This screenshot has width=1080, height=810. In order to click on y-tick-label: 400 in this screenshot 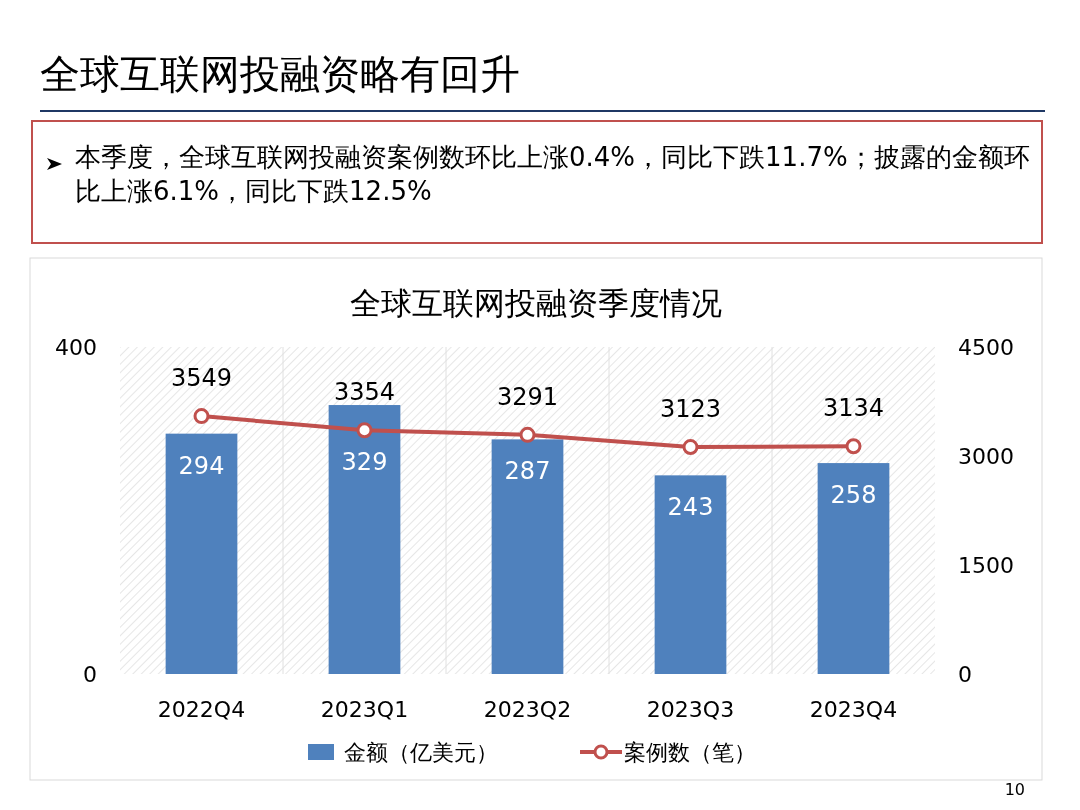, I will do `click(76, 347)`.